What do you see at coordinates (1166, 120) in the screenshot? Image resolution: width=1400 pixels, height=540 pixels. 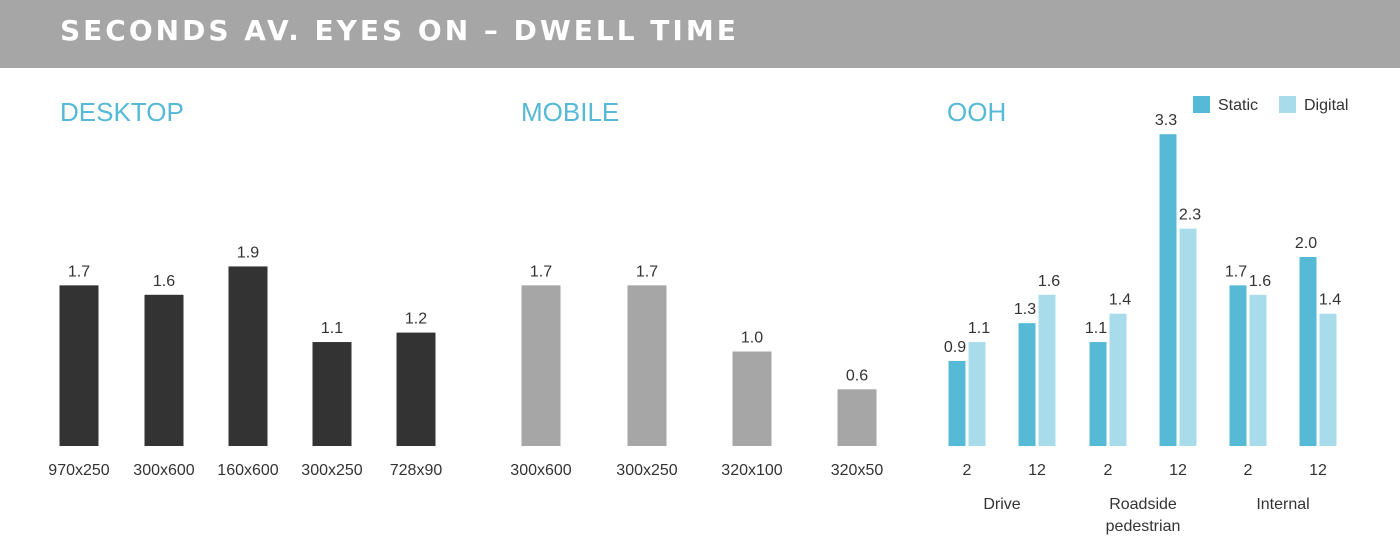 I see `ooh-static-value-label: 3.3` at bounding box center [1166, 120].